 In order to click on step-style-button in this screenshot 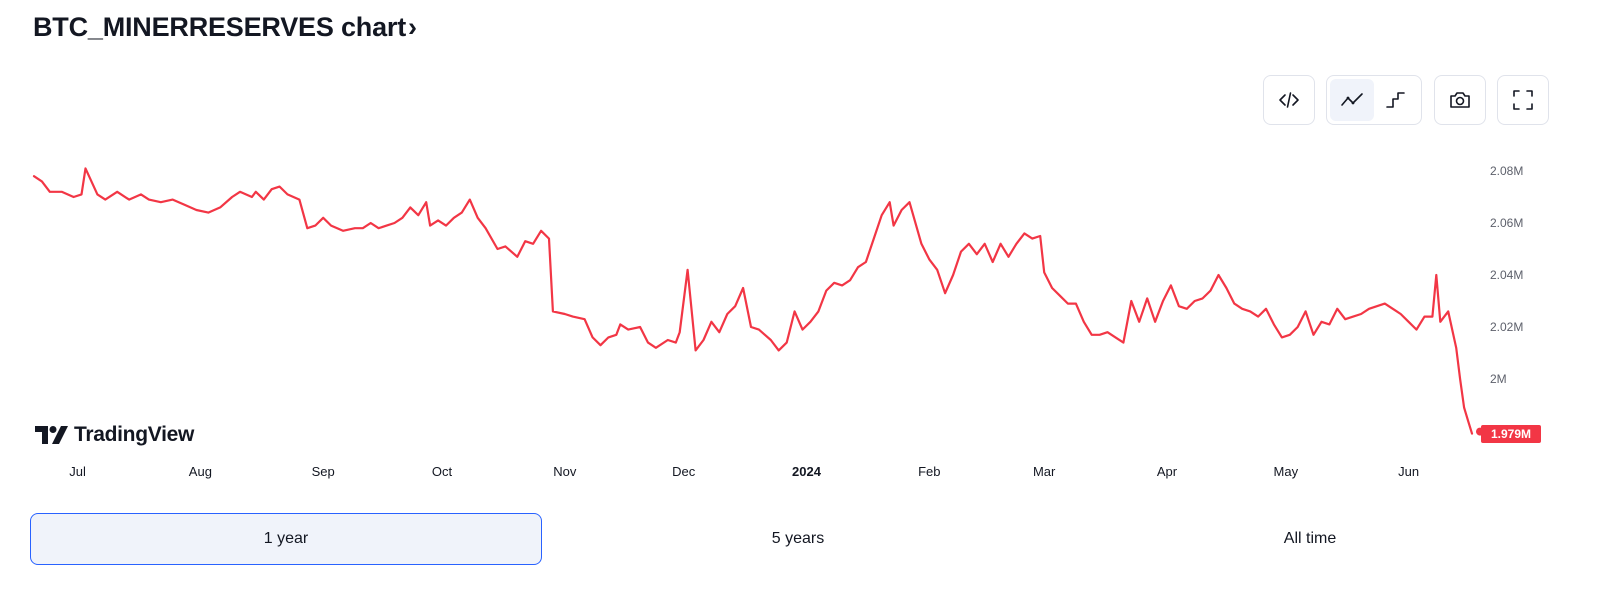, I will do `click(1396, 100)`.